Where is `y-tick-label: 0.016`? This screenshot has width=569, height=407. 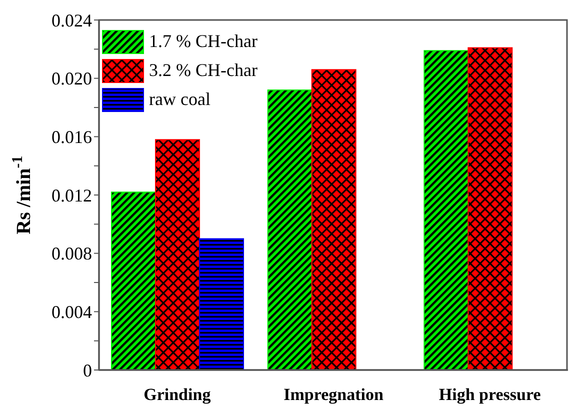 y-tick-label: 0.016 is located at coordinates (72, 137).